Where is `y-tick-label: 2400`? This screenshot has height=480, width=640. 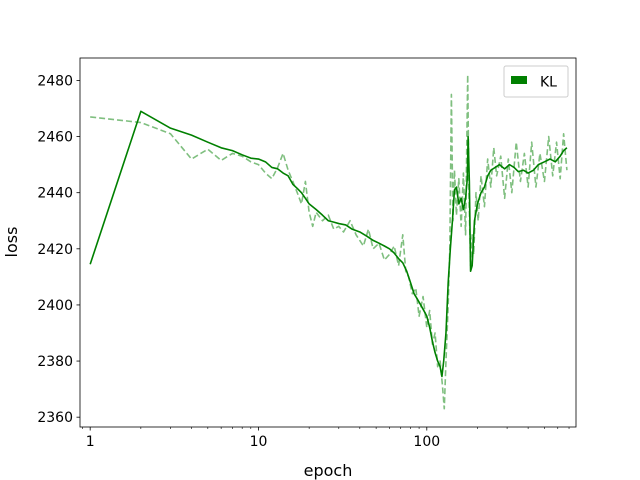 y-tick-label: 2400 is located at coordinates (55, 306).